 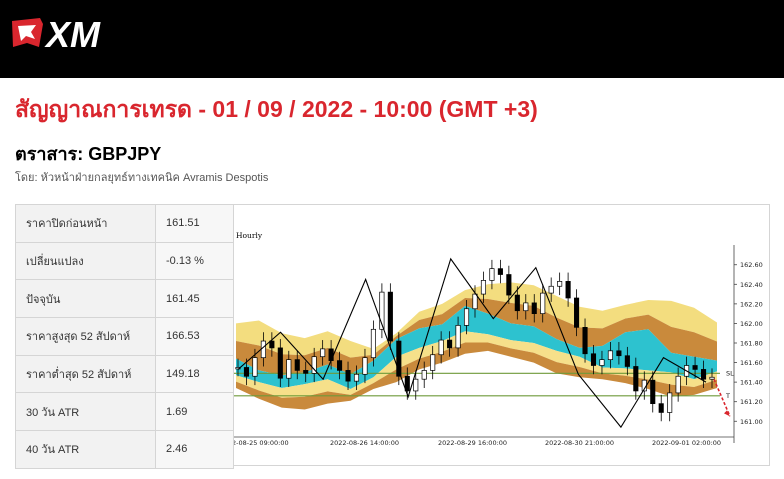 I want to click on stats-row: ราคาปิดก่อนหน้า 161.51, so click(x=124, y=223).